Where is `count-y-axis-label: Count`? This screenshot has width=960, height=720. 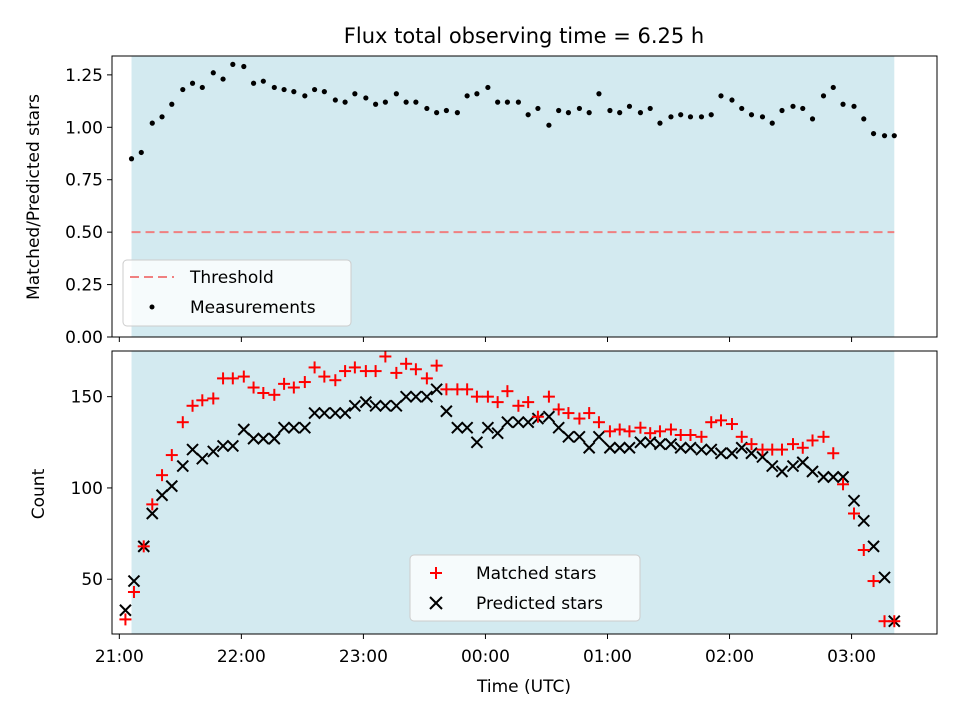
count-y-axis-label: Count is located at coordinates (39, 493).